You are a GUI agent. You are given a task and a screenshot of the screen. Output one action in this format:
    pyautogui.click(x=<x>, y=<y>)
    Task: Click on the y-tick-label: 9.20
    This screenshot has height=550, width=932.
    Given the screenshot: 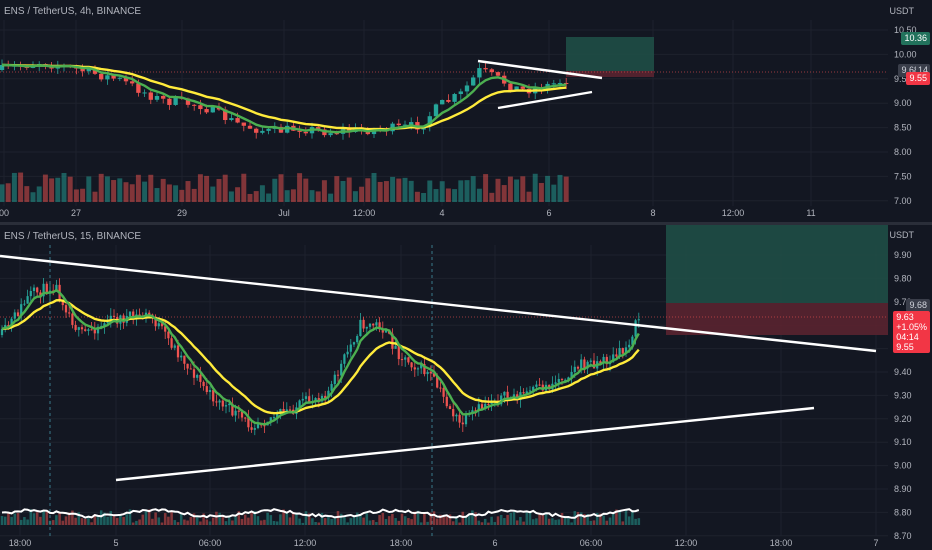 What is the action you would take?
    pyautogui.click(x=903, y=419)
    